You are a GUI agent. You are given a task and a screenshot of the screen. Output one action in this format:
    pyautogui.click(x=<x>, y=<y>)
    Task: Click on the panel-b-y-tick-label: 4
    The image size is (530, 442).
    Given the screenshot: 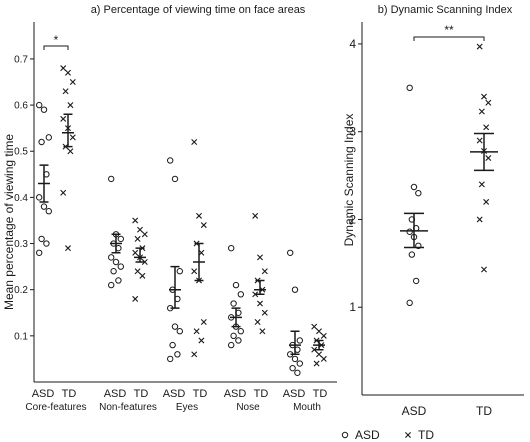 What is the action you would take?
    pyautogui.click(x=352, y=44)
    